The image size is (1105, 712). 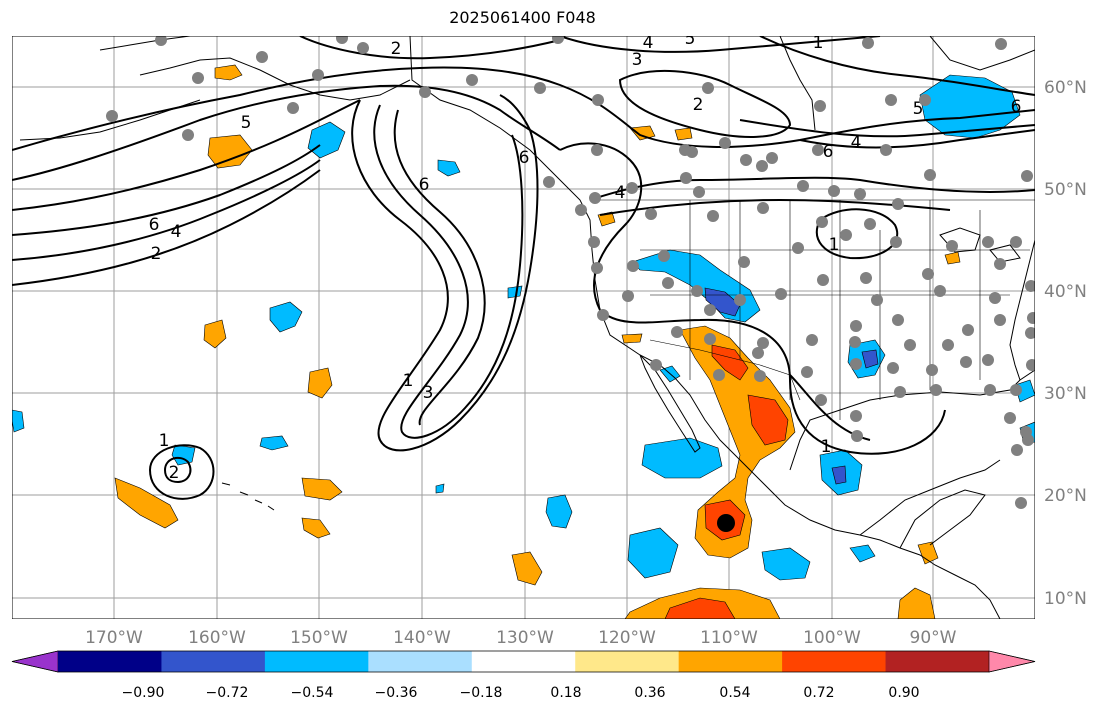 What do you see at coordinates (627, 638) in the screenshot?
I see `lon-tick-label: 120°W` at bounding box center [627, 638].